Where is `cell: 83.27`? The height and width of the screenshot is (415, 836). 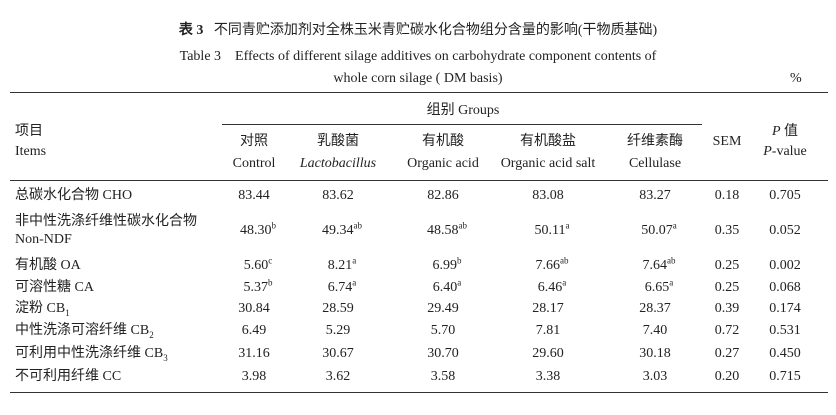 cell: 83.27 is located at coordinates (655, 196).